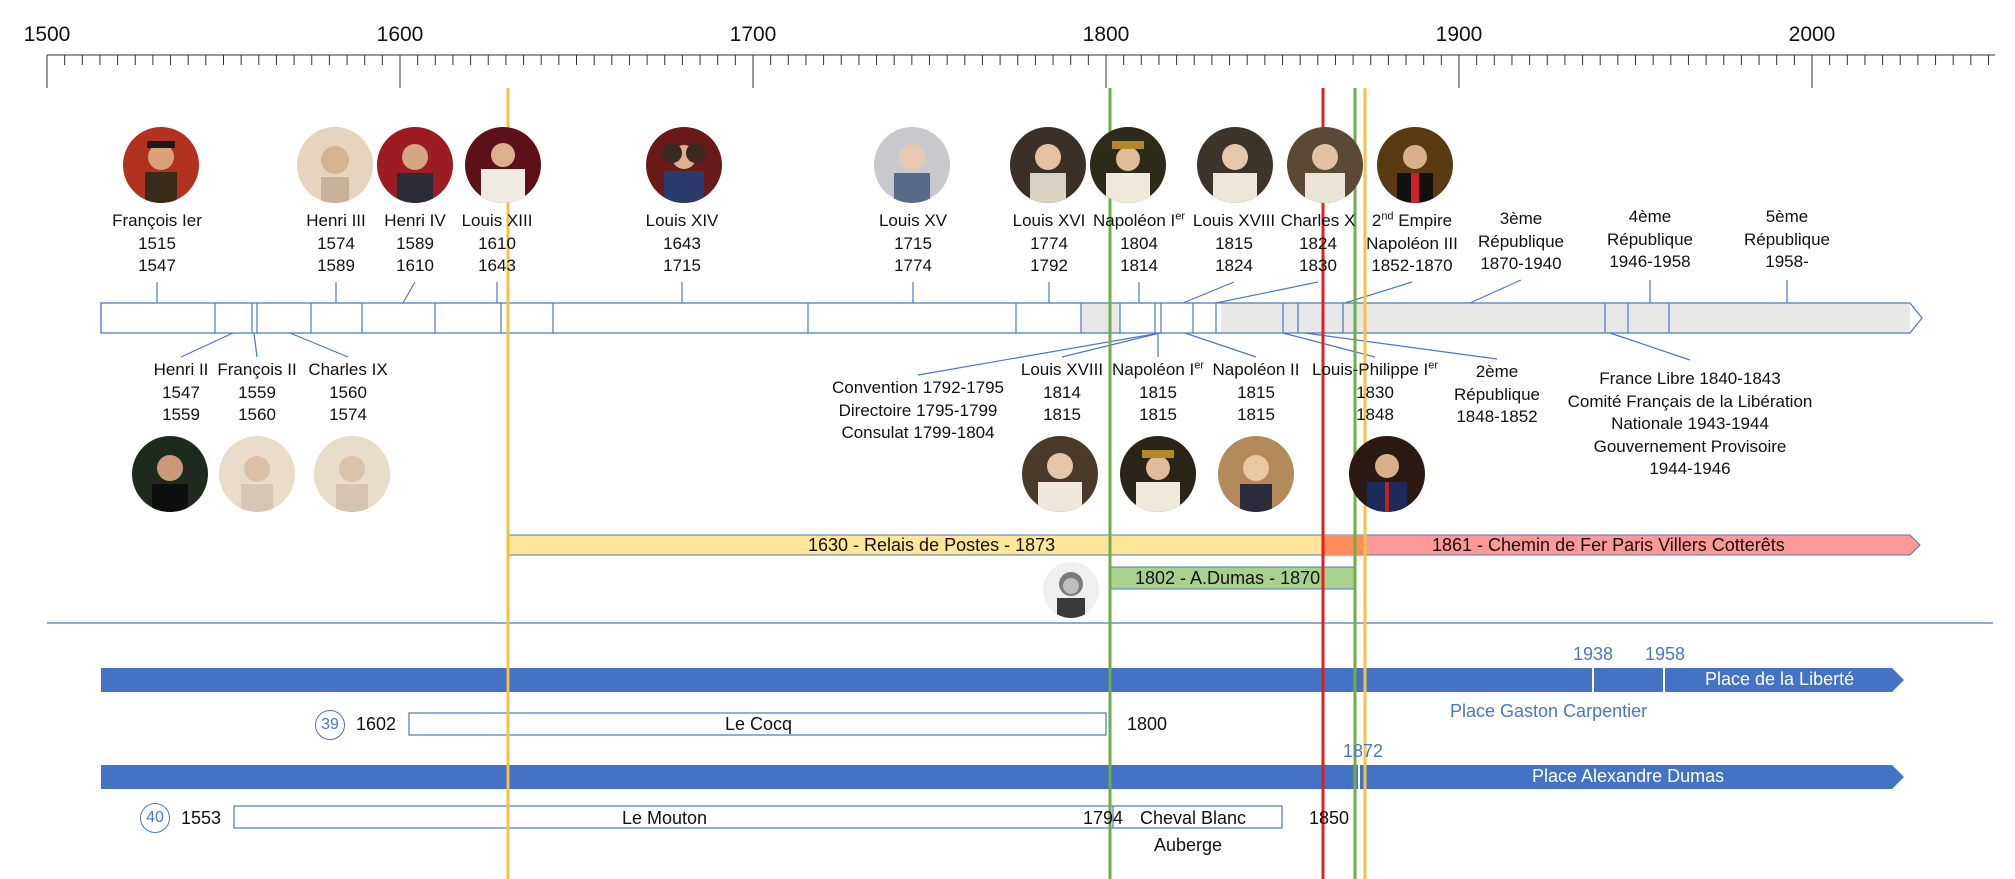 This screenshot has width=2015, height=879. What do you see at coordinates (1665, 654) in the screenshot?
I see `liberte-year-1958: 1958` at bounding box center [1665, 654].